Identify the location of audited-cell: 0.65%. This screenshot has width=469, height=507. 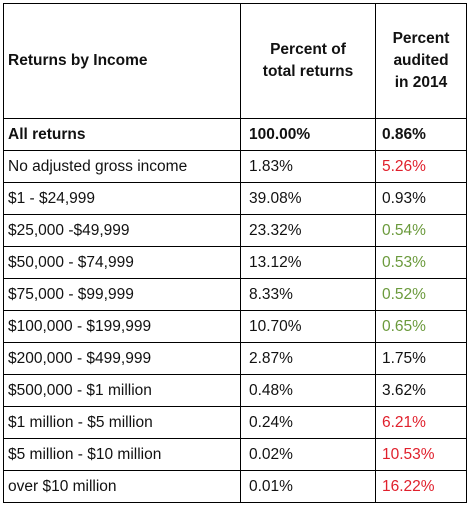
(421, 326).